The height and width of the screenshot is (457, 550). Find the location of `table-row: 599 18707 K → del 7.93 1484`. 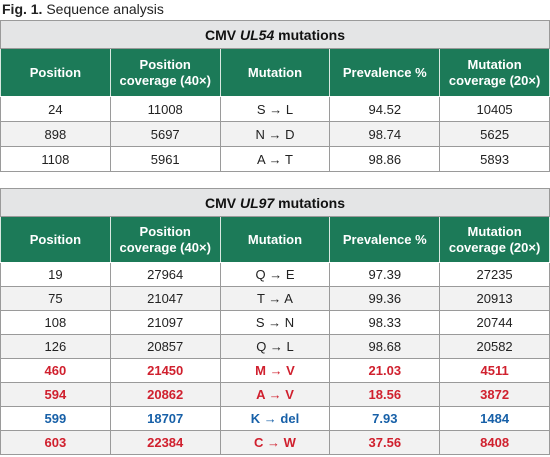

table-row: 599 18707 K → del 7.93 1484 is located at coordinates (275, 418).